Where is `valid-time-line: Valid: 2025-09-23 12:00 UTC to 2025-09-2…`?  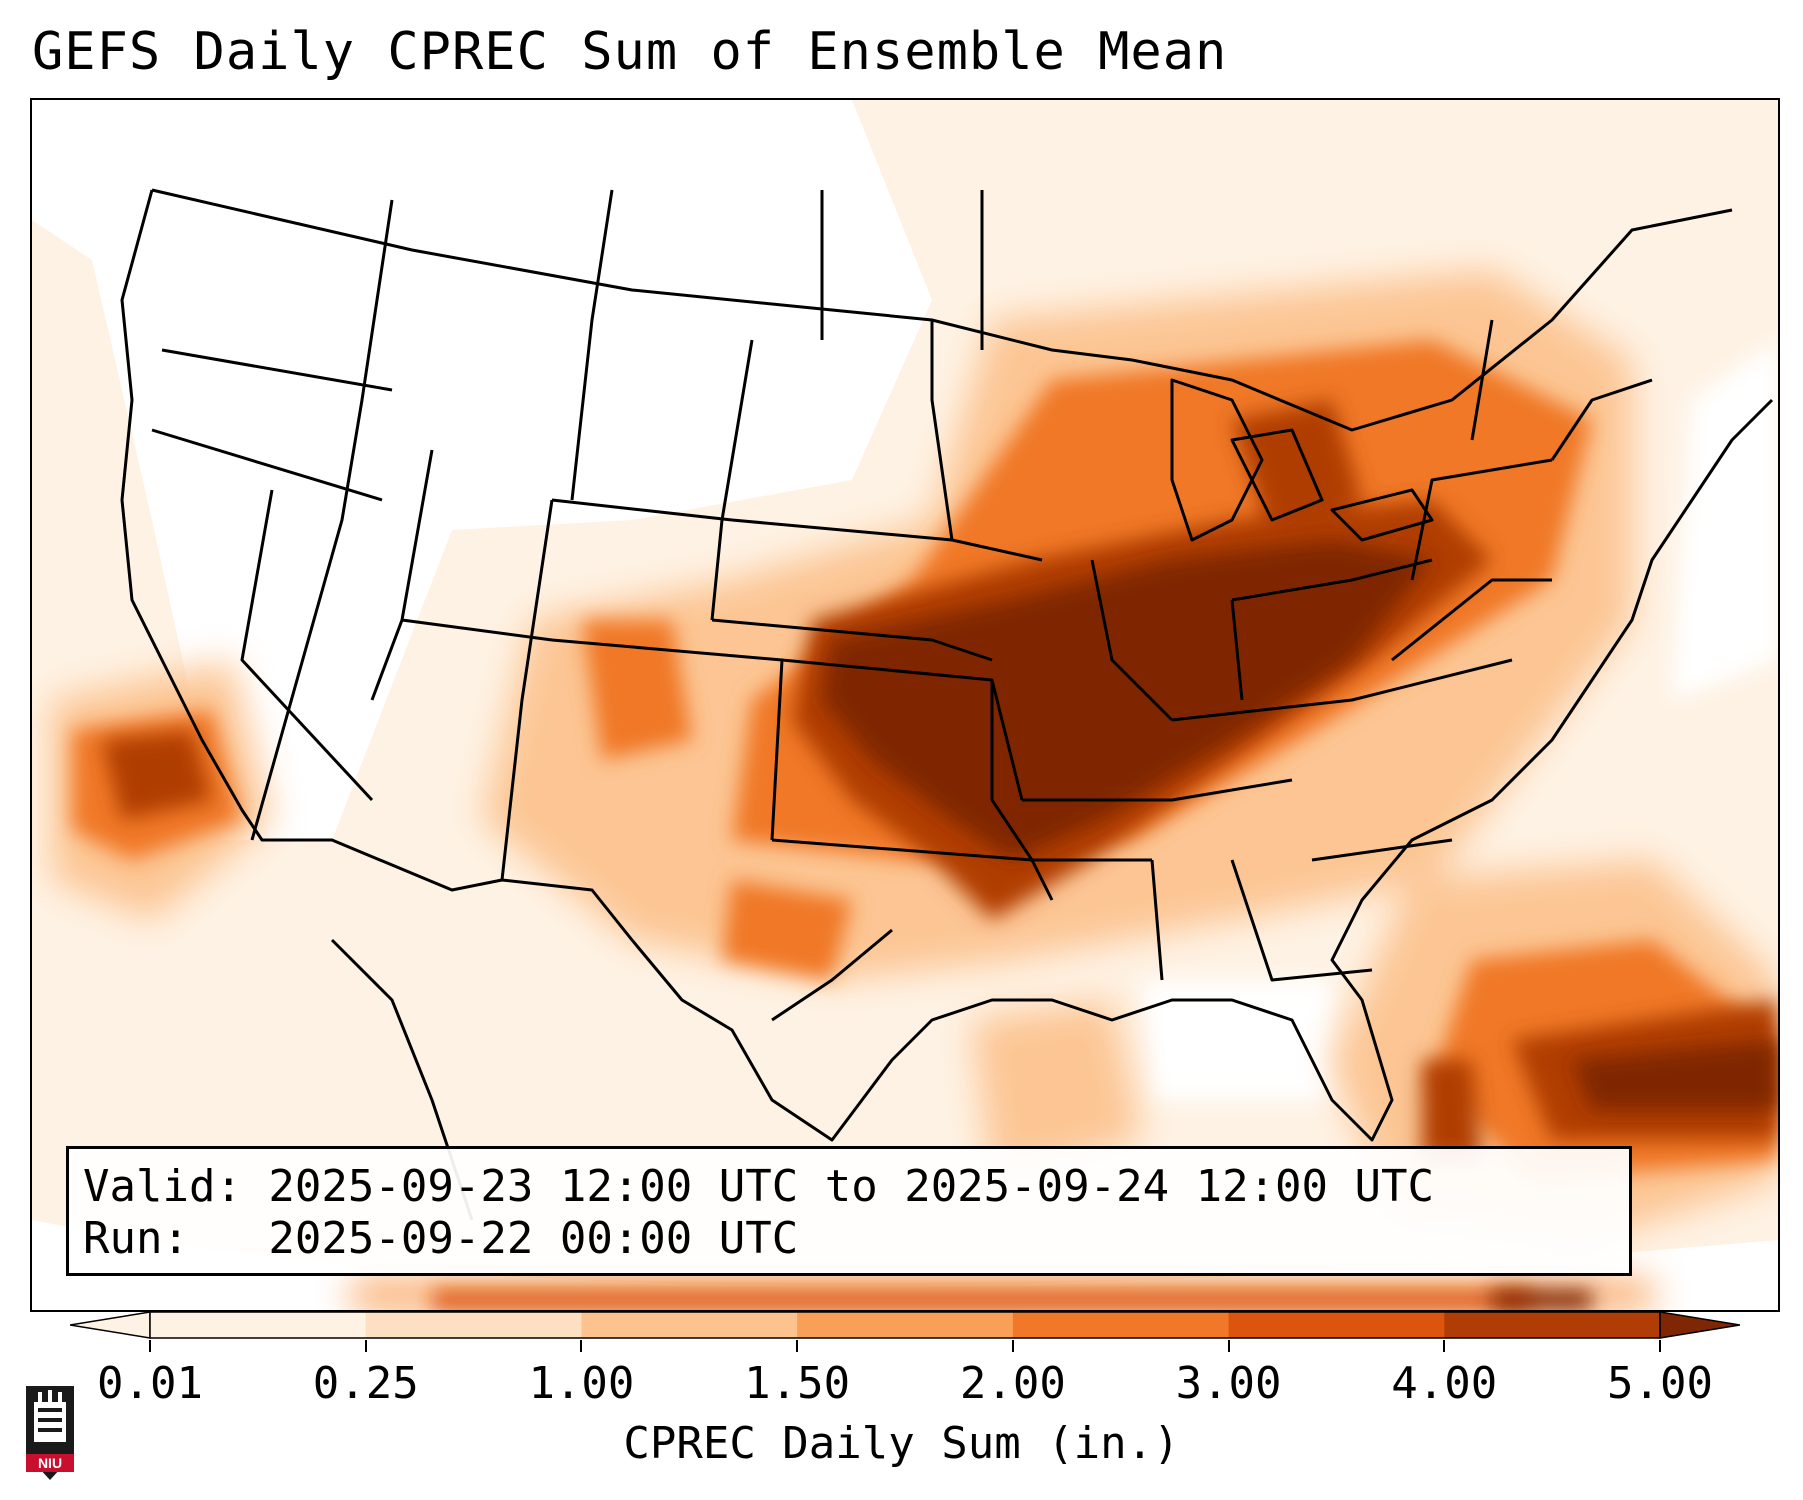 valid-time-line: Valid: 2025-09-23 12:00 UTC to 2025-09-2… is located at coordinates (759, 1186).